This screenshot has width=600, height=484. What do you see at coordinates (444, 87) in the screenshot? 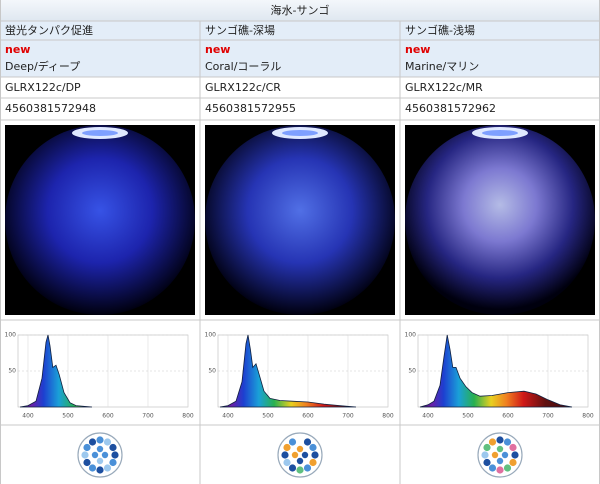
I see `model-code: GLRX122c/MR` at bounding box center [444, 87].